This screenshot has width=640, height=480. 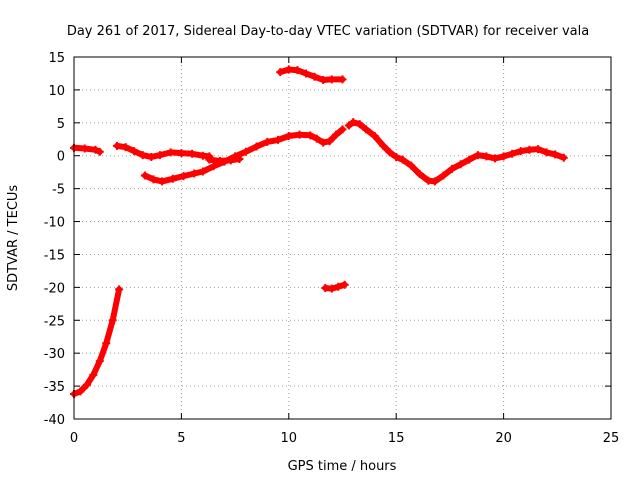 What do you see at coordinates (61, 124) in the screenshot?
I see `y-tick-label: 5` at bounding box center [61, 124].